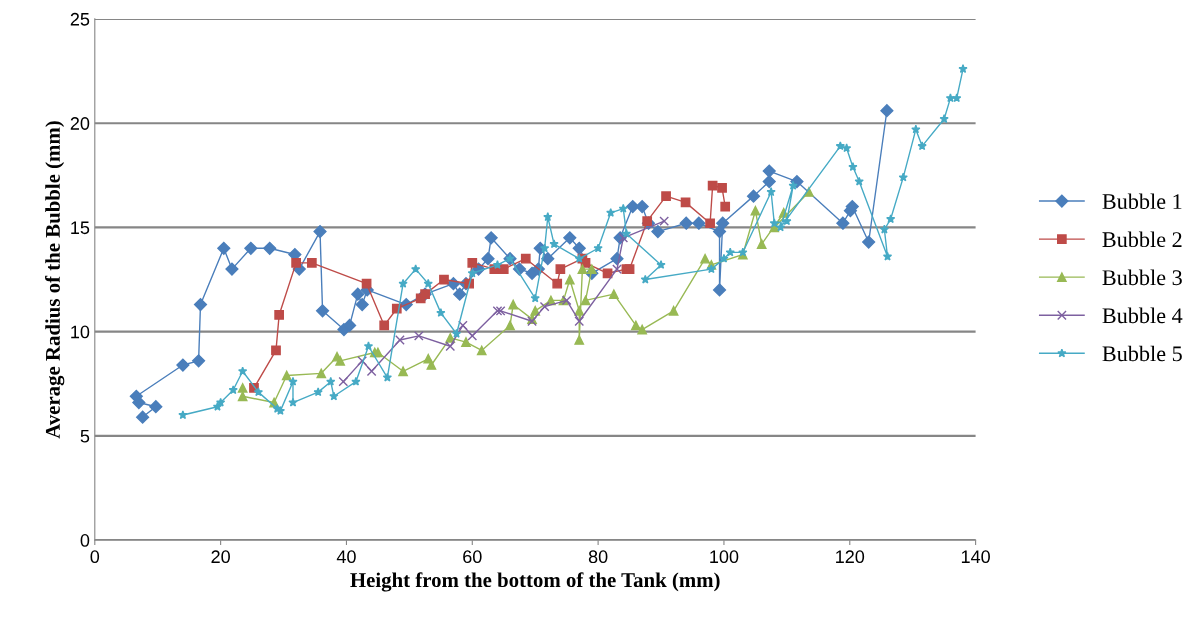 The width and height of the screenshot is (1200, 631). What do you see at coordinates (472, 557) in the screenshot?
I see `x-tick-label: 60` at bounding box center [472, 557].